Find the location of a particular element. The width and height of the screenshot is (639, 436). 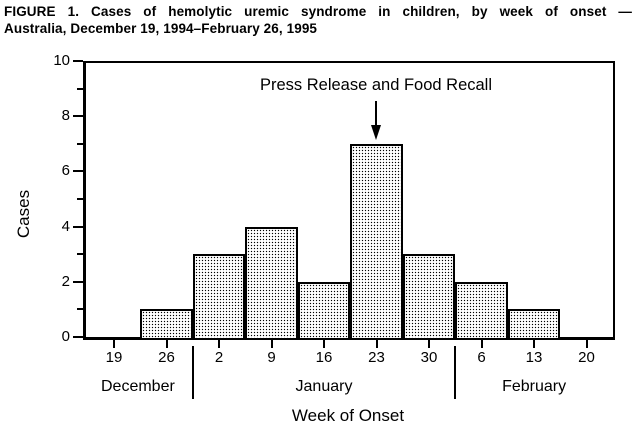

x-tick-label: 16 is located at coordinates (324, 357).